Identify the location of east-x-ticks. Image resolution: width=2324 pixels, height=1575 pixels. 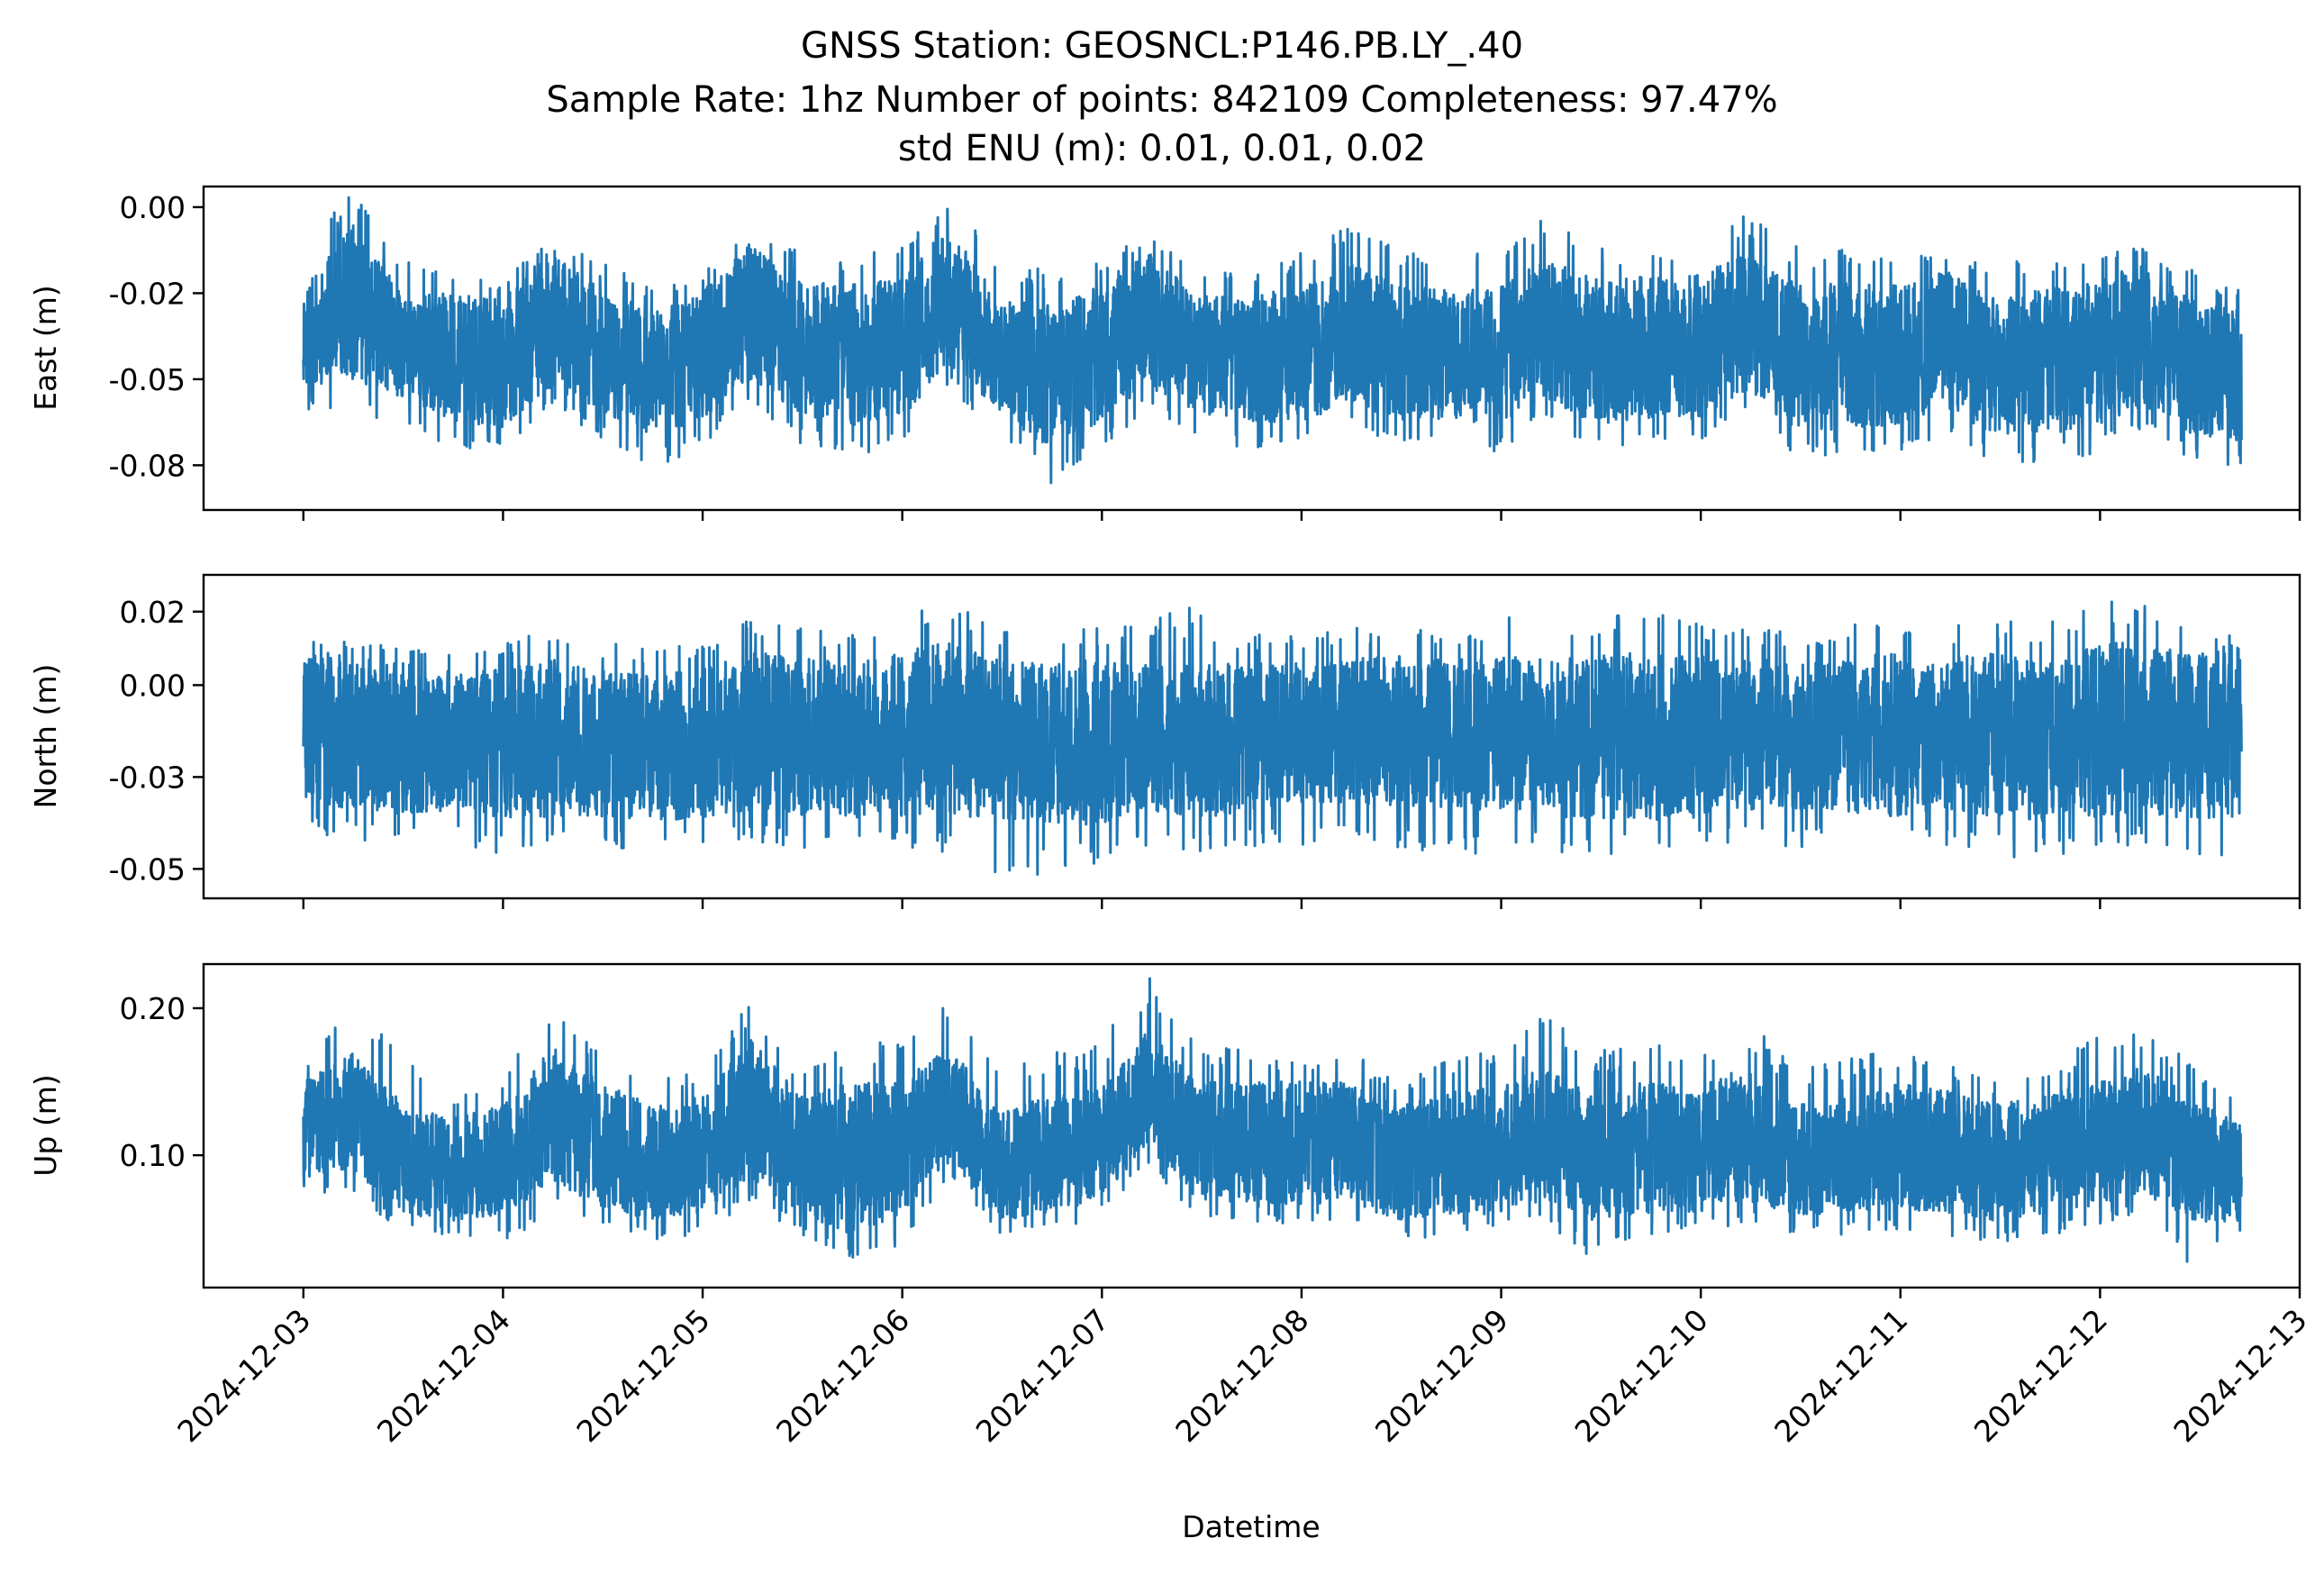
(1302, 515).